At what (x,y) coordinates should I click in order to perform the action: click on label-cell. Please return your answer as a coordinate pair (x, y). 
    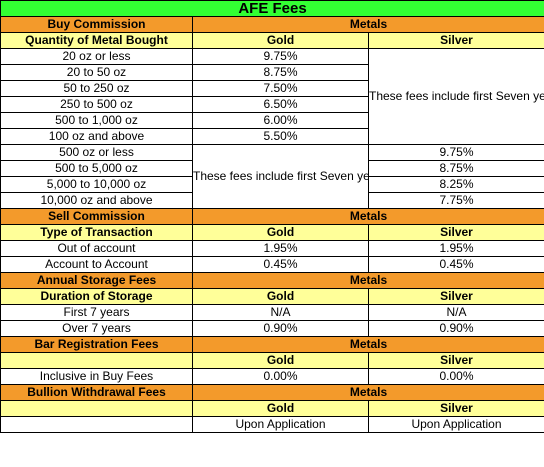
    Looking at the image, I should click on (96, 424).